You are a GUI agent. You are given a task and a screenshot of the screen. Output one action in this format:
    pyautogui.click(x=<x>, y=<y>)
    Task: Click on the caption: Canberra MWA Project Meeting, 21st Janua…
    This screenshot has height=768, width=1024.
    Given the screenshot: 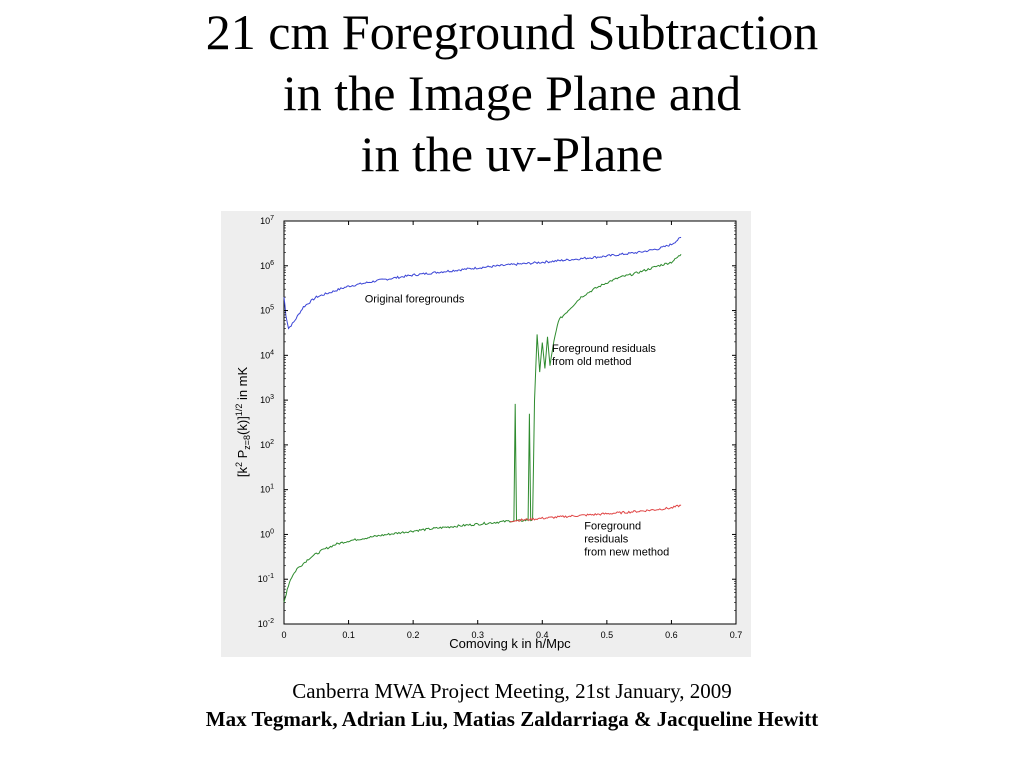 What is the action you would take?
    pyautogui.click(x=512, y=705)
    